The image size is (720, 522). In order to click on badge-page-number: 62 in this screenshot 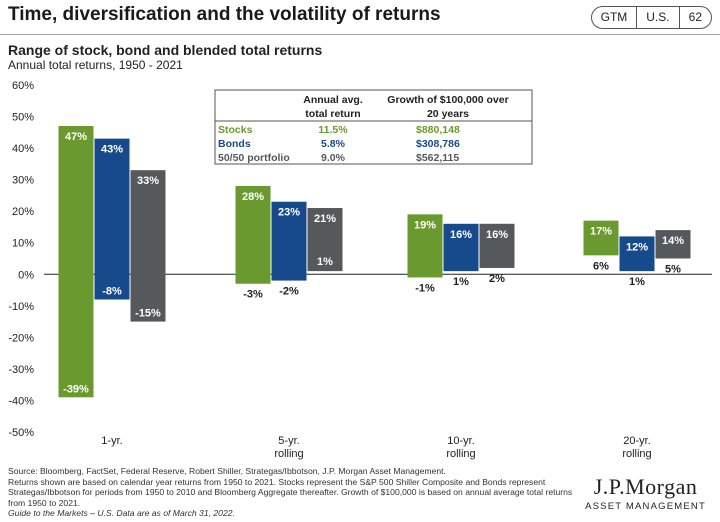, I will do `click(694, 17)`.